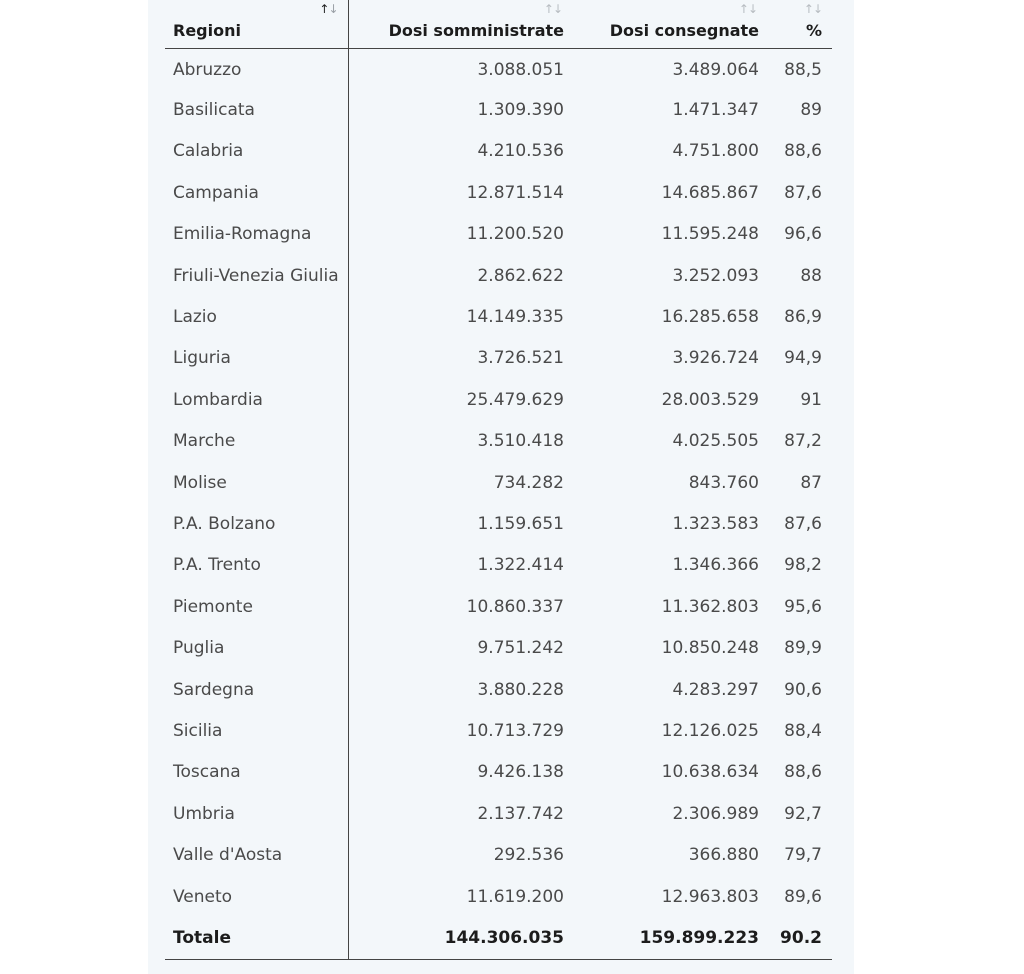 The width and height of the screenshot is (1024, 974). I want to click on table-row: P.A. Trento 1.322.414 1.346.366 98,2, so click(498, 565).